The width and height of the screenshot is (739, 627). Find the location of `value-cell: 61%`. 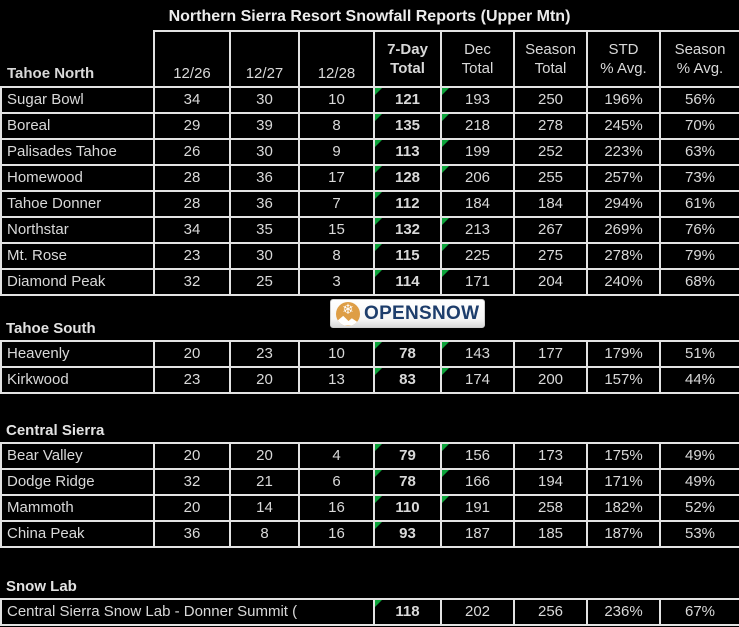

value-cell: 61% is located at coordinates (699, 204).